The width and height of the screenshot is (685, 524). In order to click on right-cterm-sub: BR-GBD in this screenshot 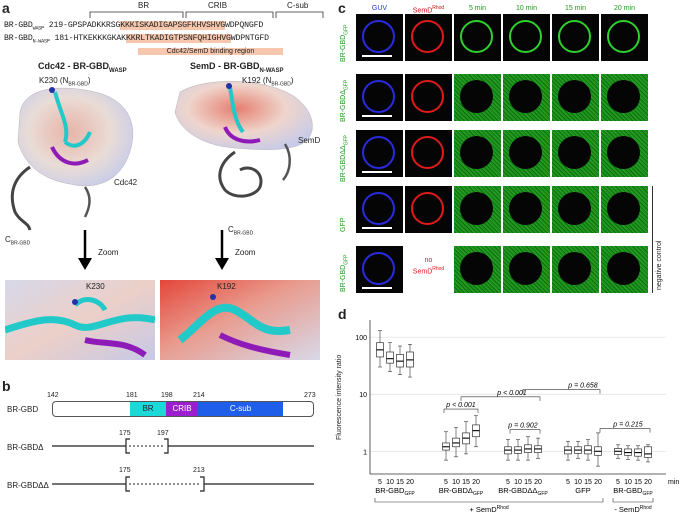, I will do `click(243, 233)`.